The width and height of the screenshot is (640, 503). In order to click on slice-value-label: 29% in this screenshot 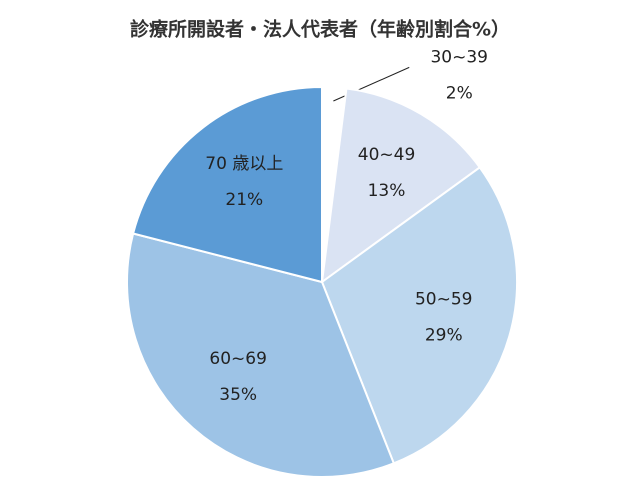, I will do `click(444, 335)`.